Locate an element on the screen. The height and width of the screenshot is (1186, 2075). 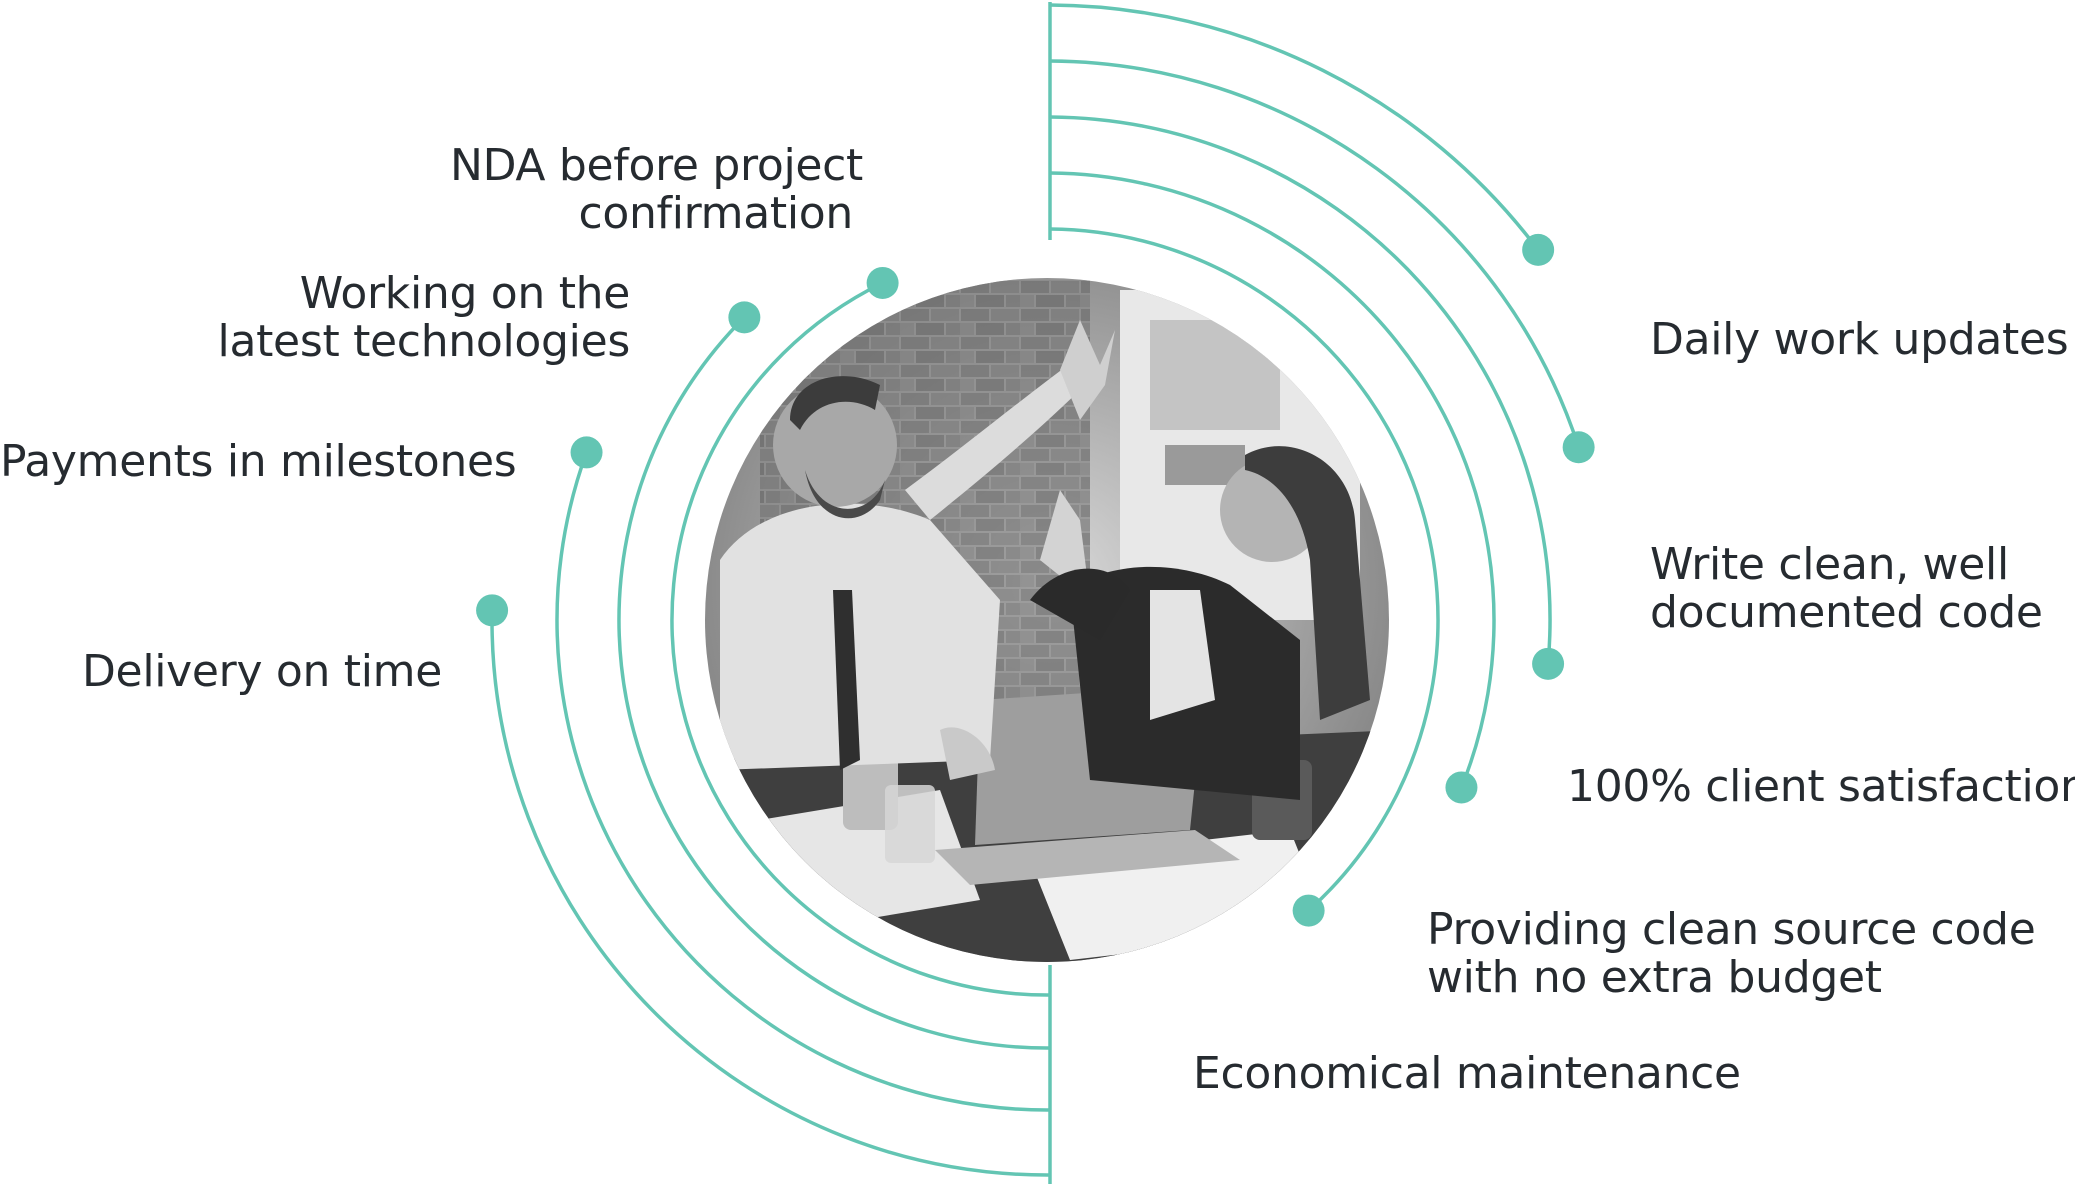
label-technologies: Working on the latest technologies is located at coordinates (390, 317).